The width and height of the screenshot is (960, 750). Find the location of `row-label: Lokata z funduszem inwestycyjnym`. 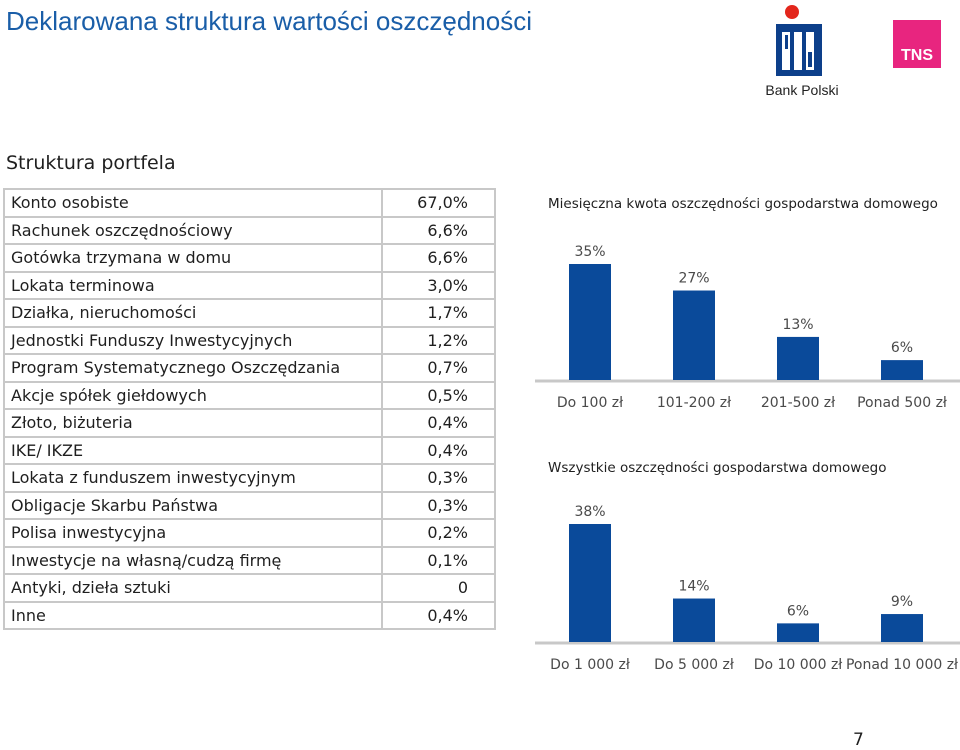

row-label: Lokata z funduszem inwestycyjnym is located at coordinates (193, 478).